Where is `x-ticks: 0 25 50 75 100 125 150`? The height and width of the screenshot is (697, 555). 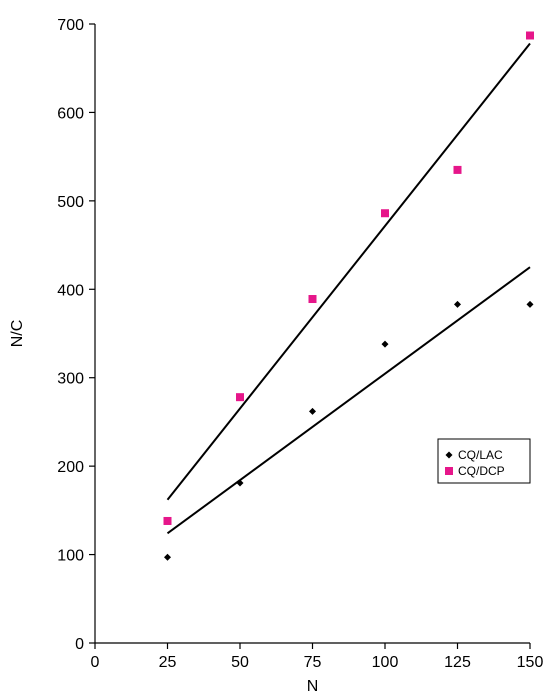
x-ticks: 0 25 50 75 100 125 150 is located at coordinates (317, 657).